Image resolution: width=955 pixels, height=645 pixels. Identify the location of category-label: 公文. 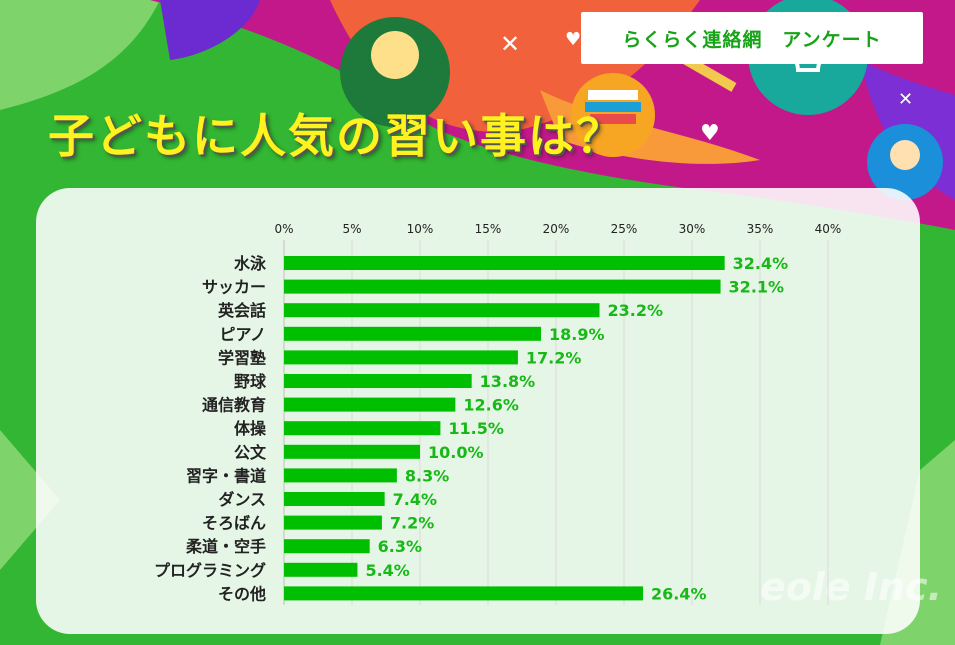
(250, 452).